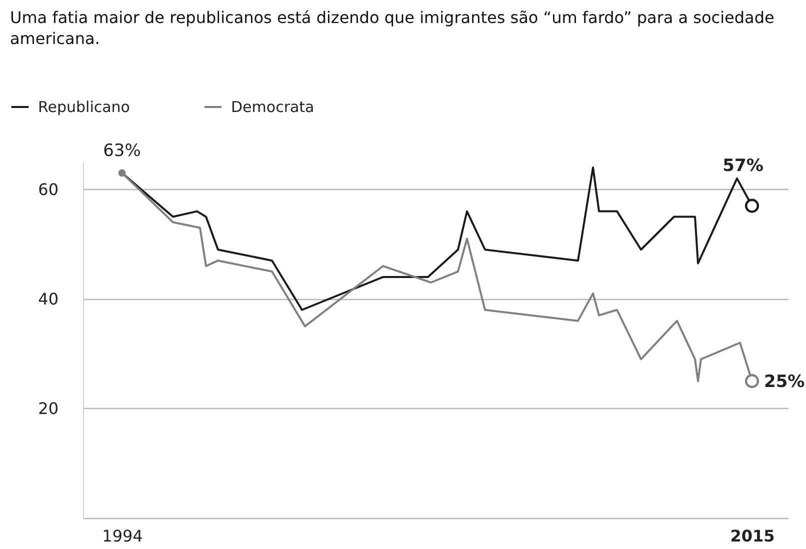 Image resolution: width=806 pixels, height=549 pixels. Describe the element at coordinates (48, 298) in the screenshot. I see `y-tick-label: 40` at that location.